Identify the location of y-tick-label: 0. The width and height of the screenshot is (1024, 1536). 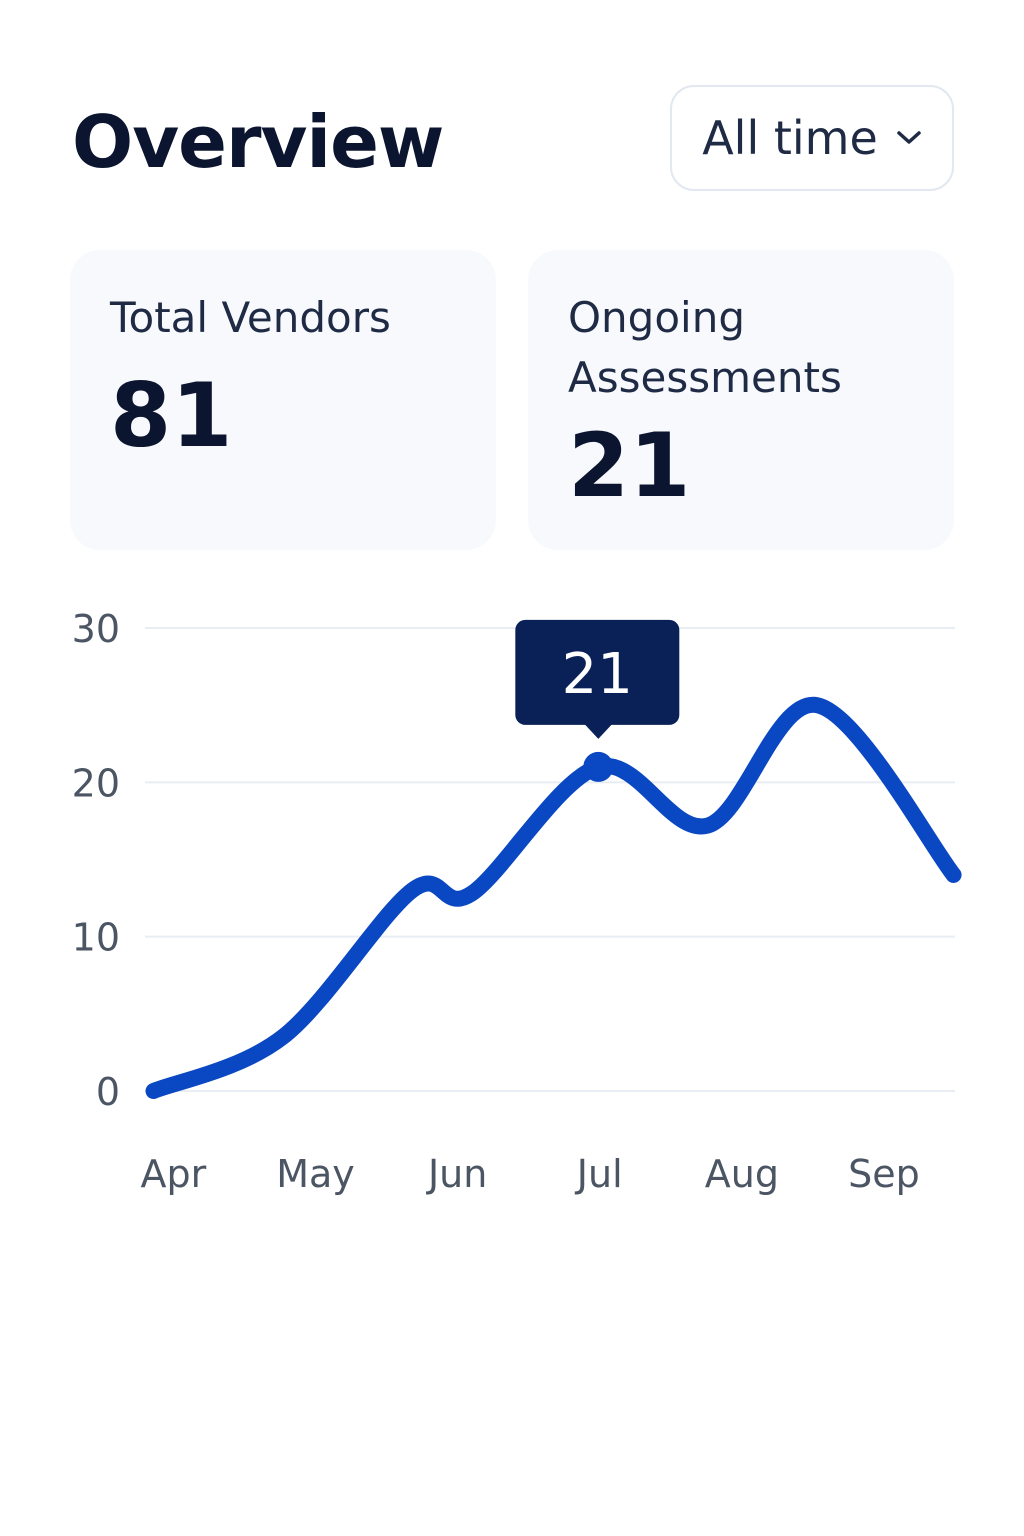
(108, 1092).